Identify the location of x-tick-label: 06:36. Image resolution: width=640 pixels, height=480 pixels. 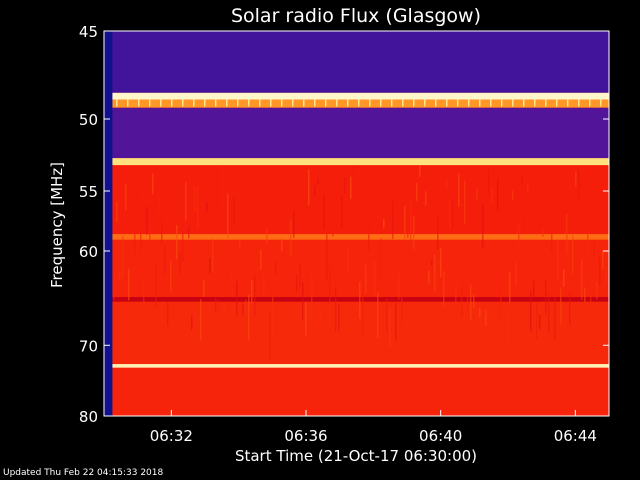
(305, 436).